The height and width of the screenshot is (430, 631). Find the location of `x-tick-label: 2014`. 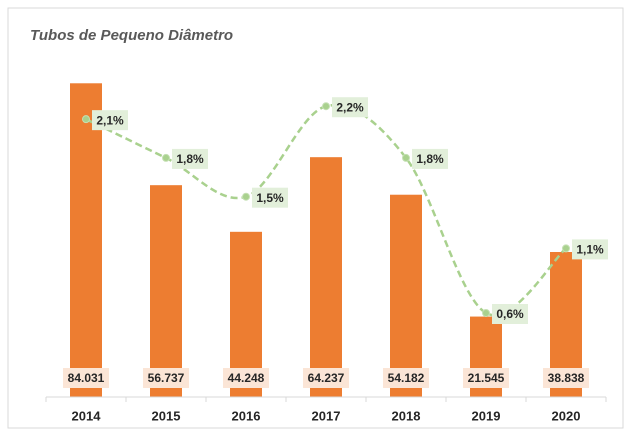

x-tick-label: 2014 is located at coordinates (87, 415).